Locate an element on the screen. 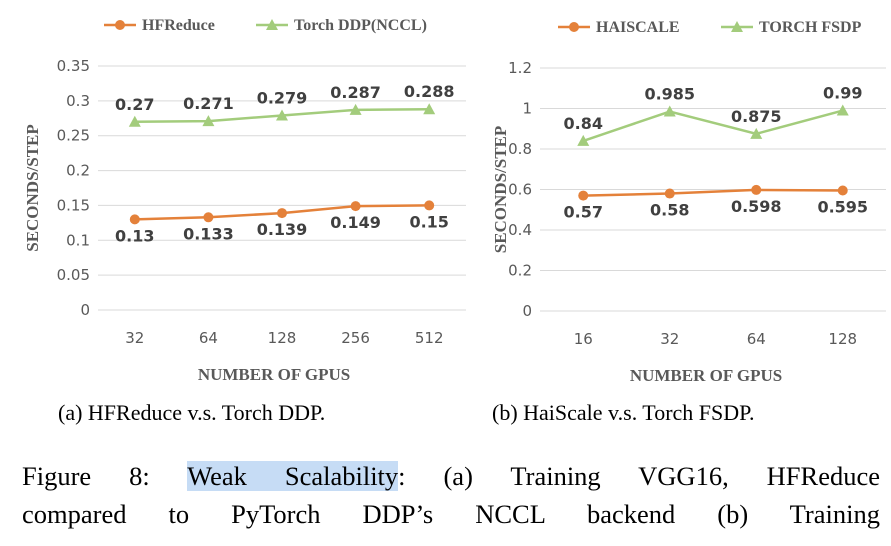  legend-label: HFReduce is located at coordinates (178, 25).